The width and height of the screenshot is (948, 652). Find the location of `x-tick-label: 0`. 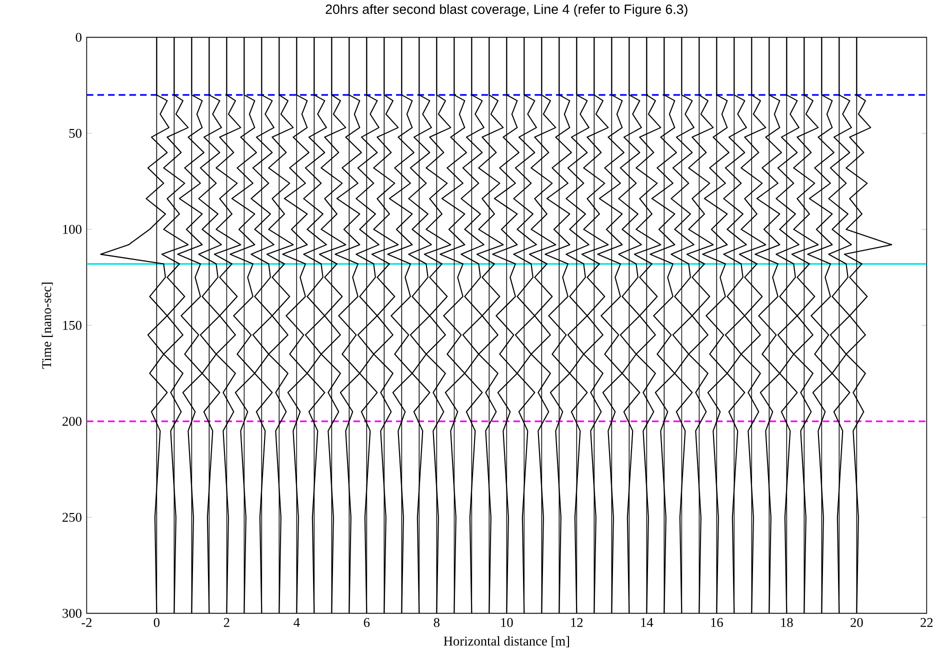

x-tick-label: 0 is located at coordinates (157, 623).